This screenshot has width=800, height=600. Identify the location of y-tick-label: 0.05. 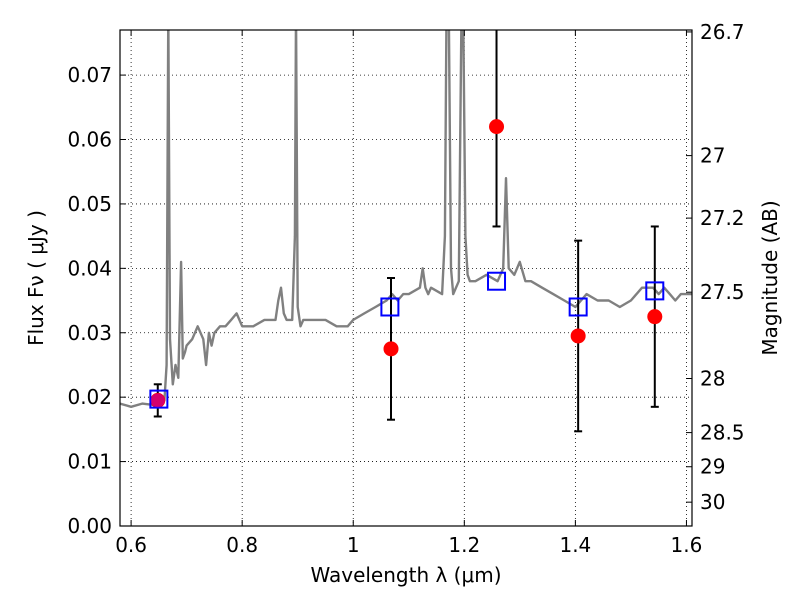
(89, 204).